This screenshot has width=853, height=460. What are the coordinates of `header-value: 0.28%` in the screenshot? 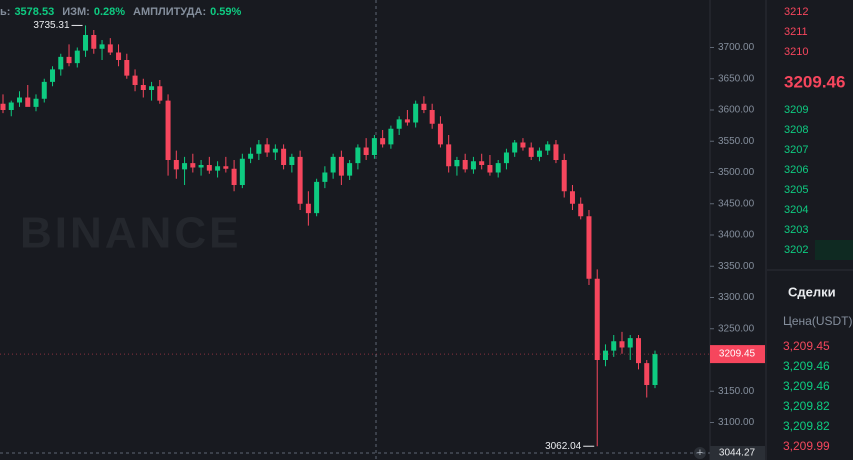 It's located at (109, 12).